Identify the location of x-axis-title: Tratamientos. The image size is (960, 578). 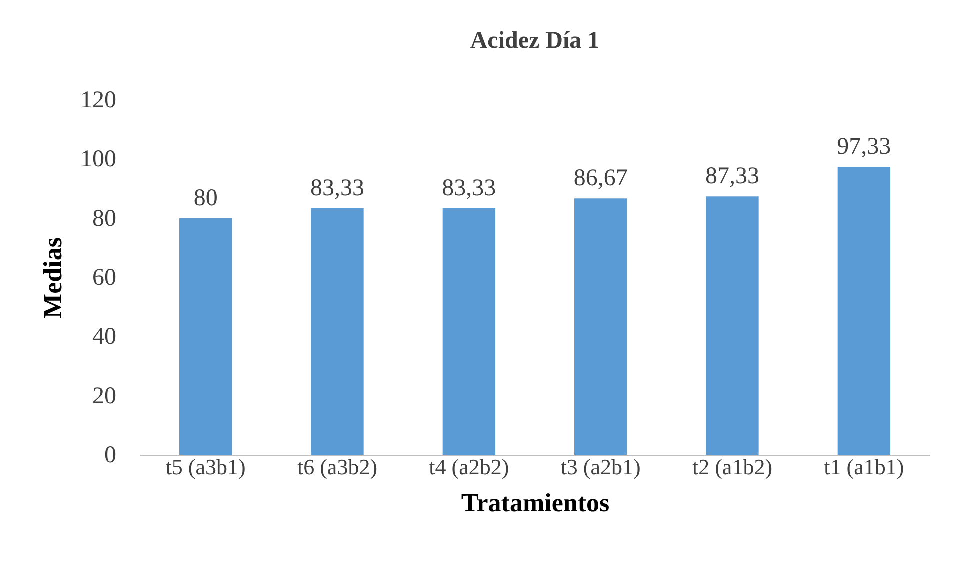
(535, 503).